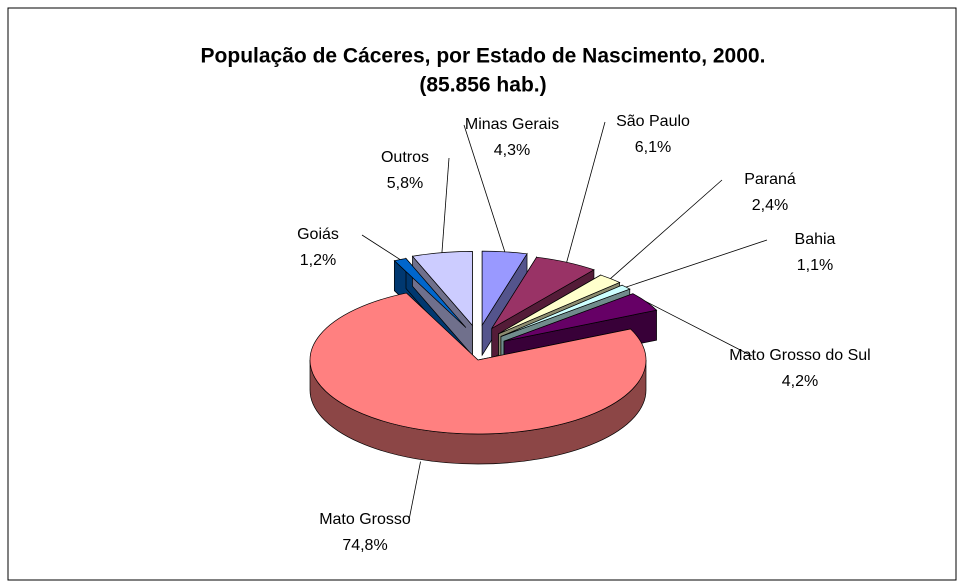  I want to click on slice-label: Outros, so click(405, 157).